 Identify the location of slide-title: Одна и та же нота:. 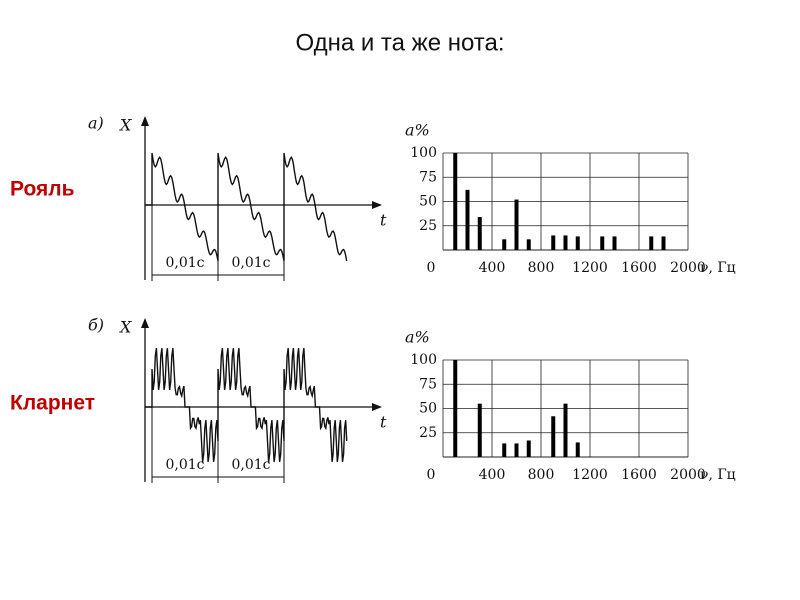
(399, 42).